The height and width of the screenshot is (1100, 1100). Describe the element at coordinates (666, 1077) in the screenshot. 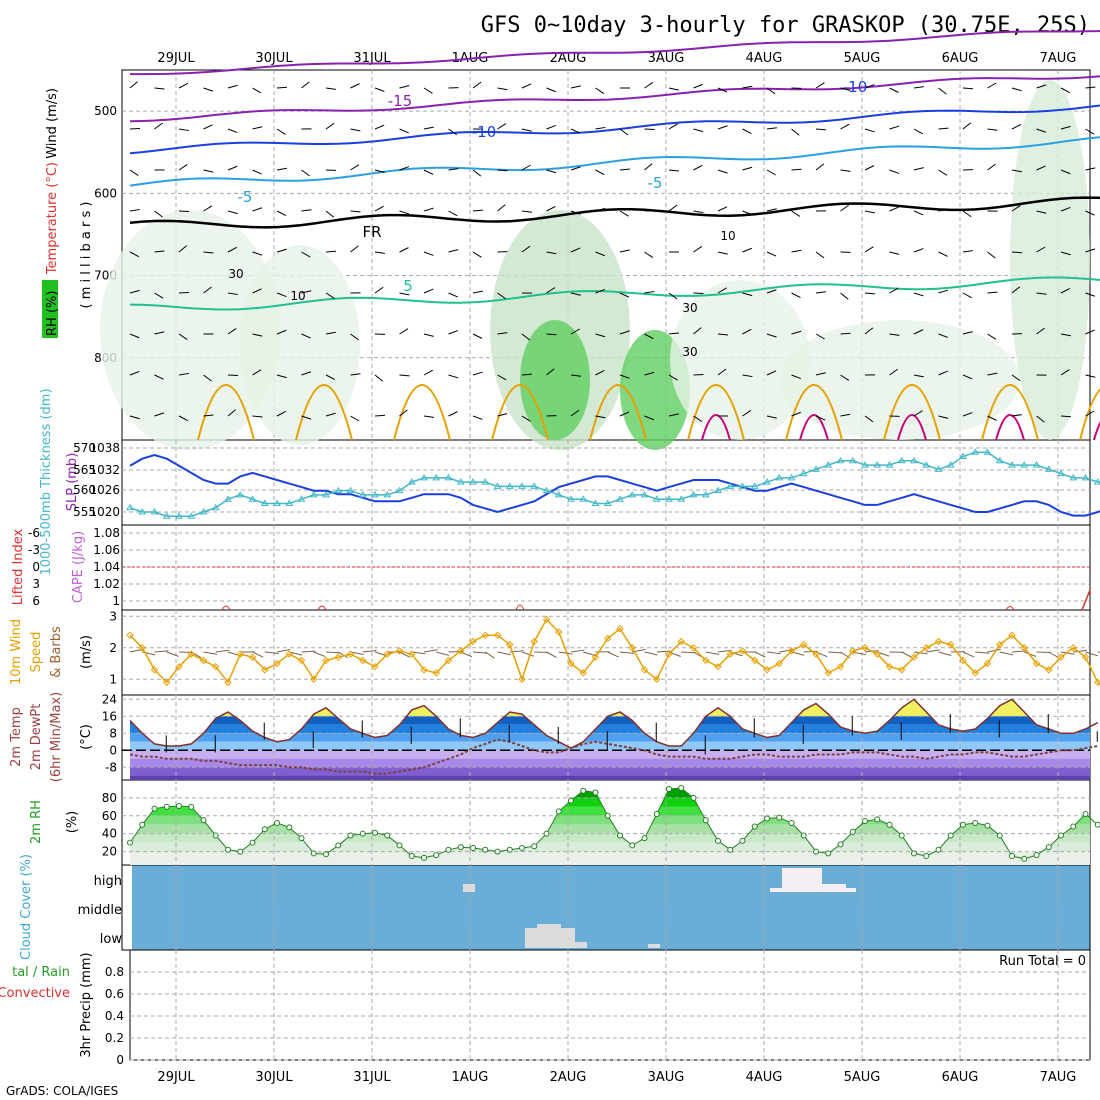

I see `date-label-bottom: 3AUG` at that location.